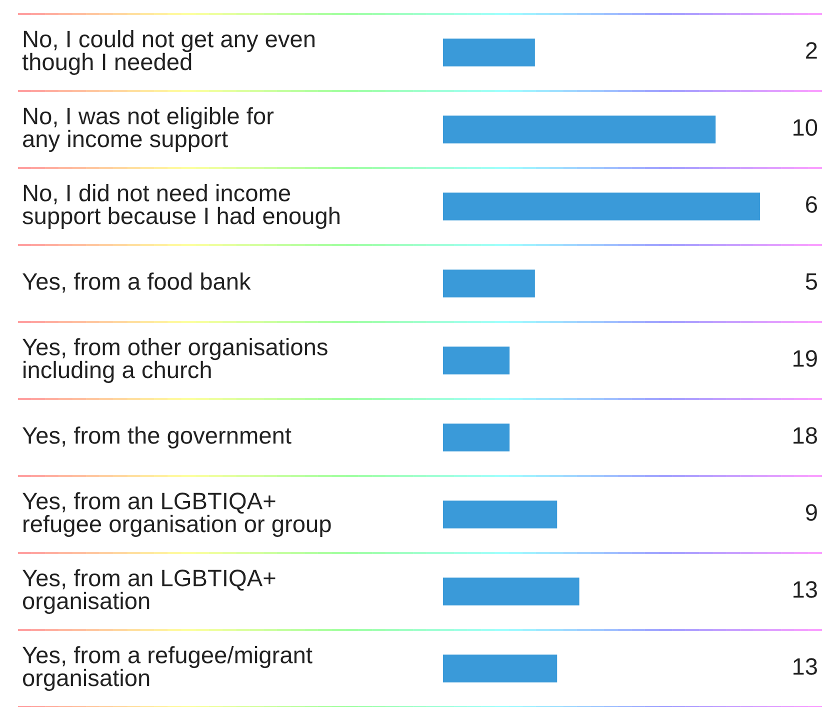 The image size is (823, 707). Describe the element at coordinates (805, 435) in the screenshot. I see `text: 18` at that location.